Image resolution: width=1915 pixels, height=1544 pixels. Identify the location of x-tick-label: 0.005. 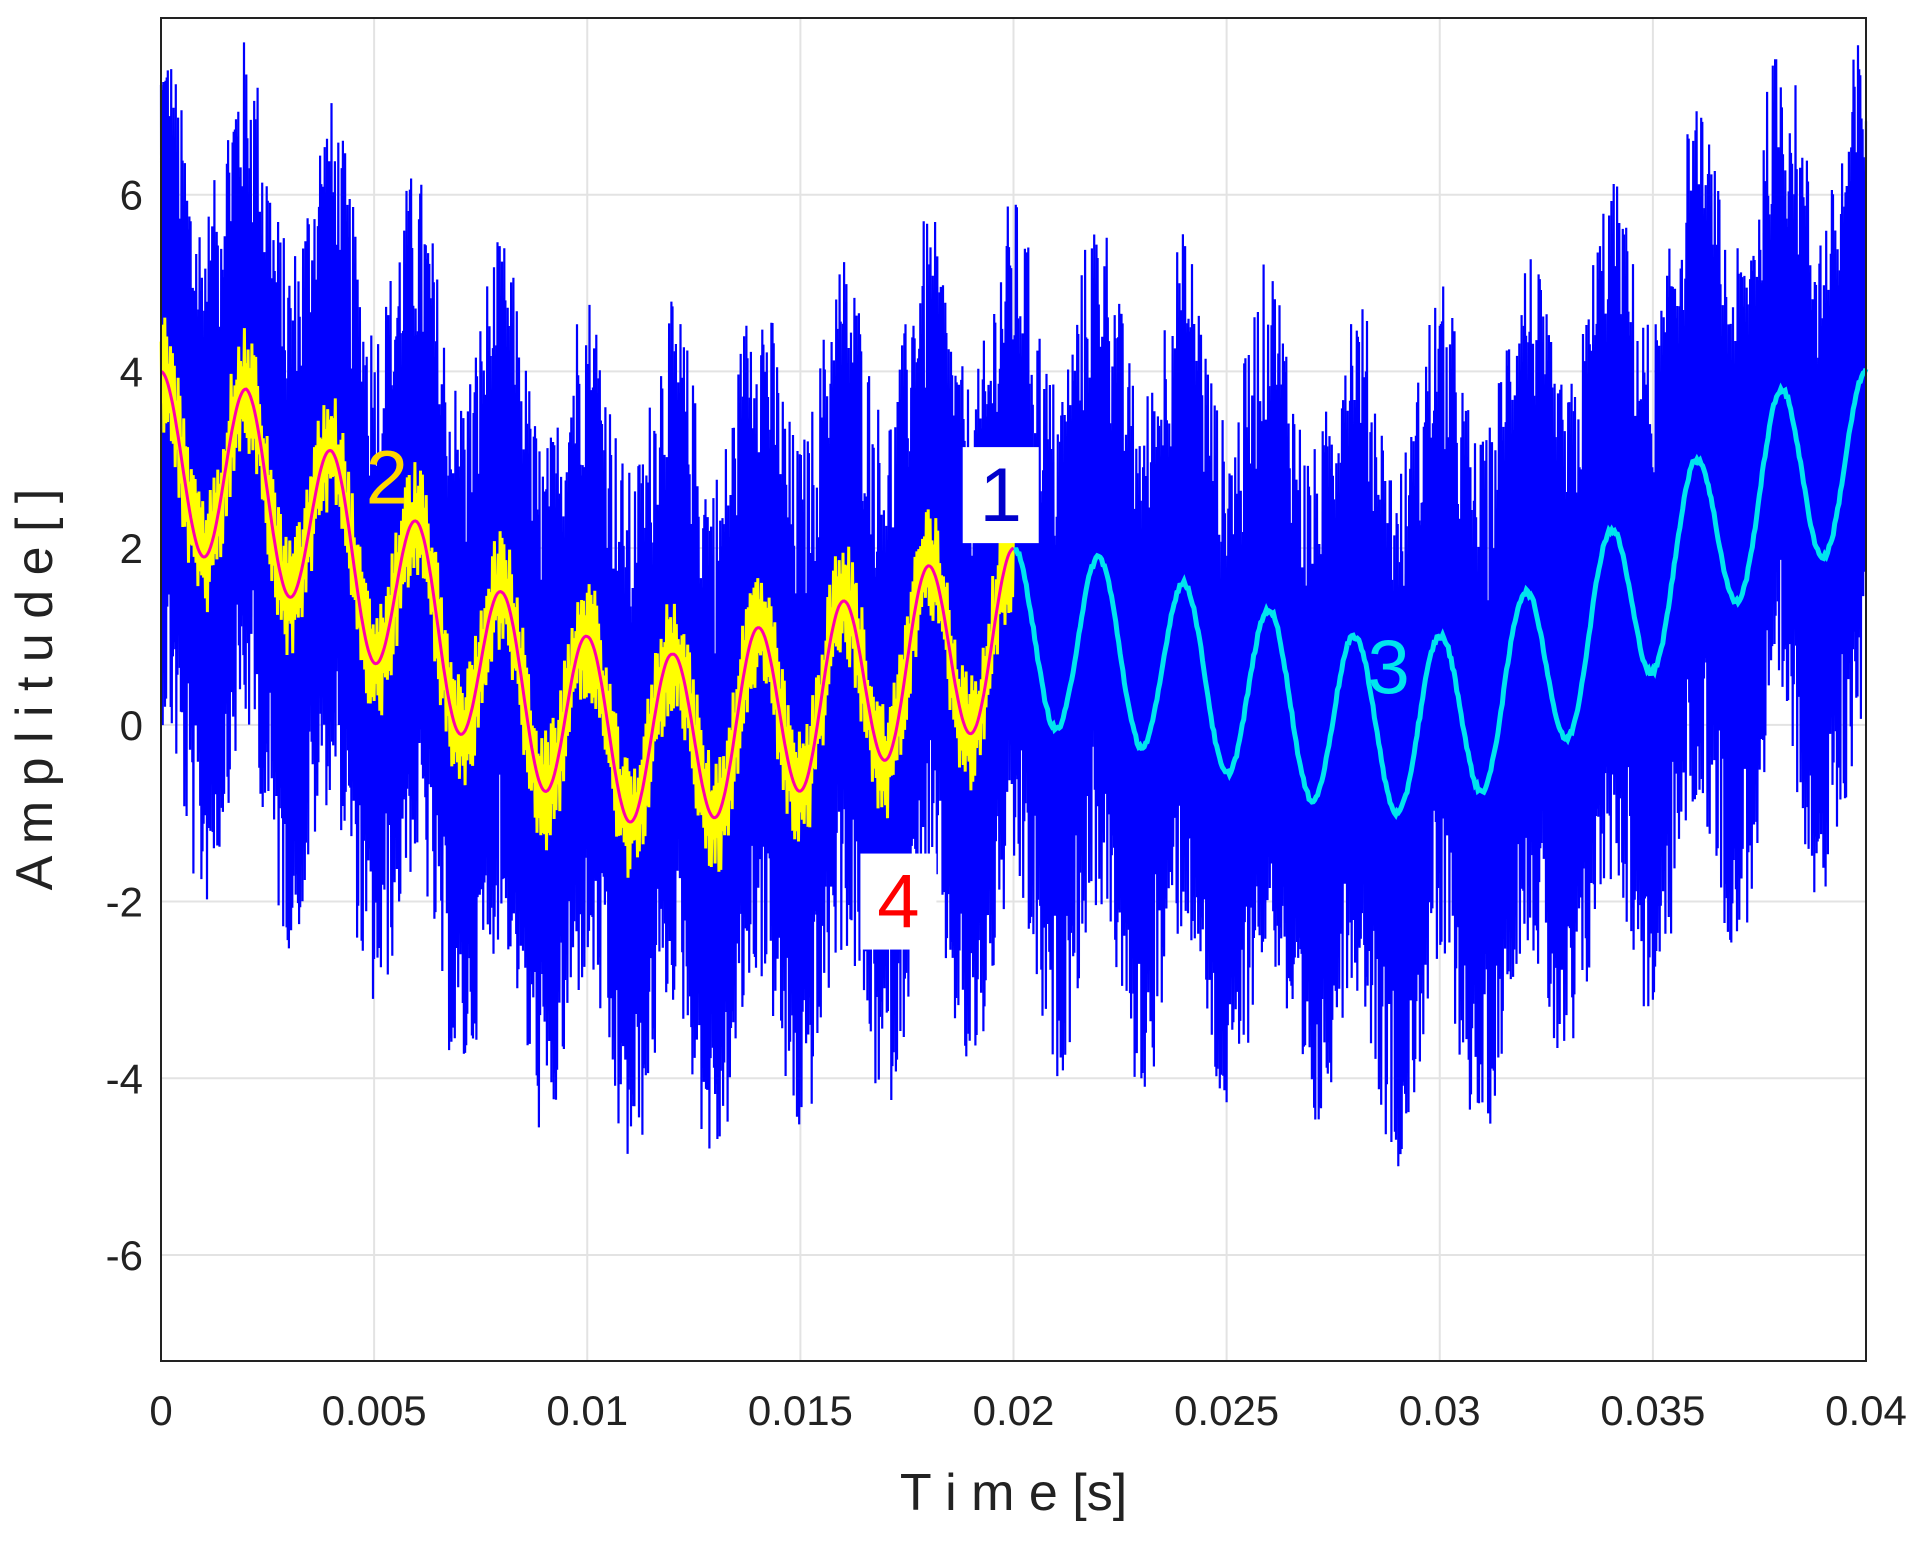
(374, 1410).